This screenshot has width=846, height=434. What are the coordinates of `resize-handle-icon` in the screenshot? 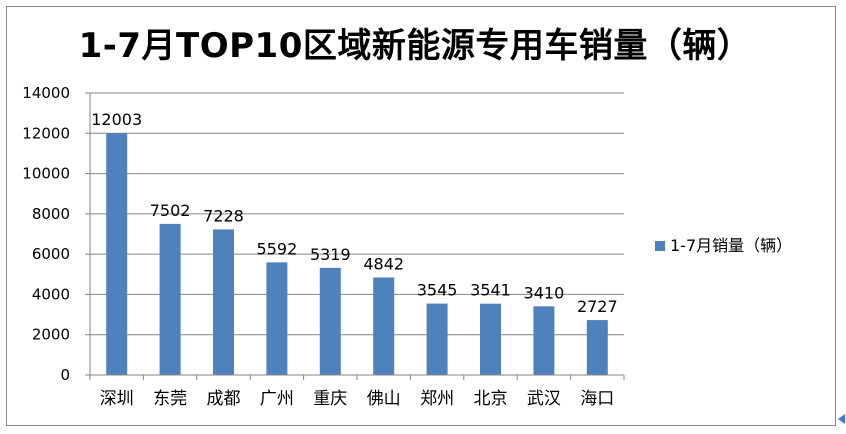 It's located at (841, 419).